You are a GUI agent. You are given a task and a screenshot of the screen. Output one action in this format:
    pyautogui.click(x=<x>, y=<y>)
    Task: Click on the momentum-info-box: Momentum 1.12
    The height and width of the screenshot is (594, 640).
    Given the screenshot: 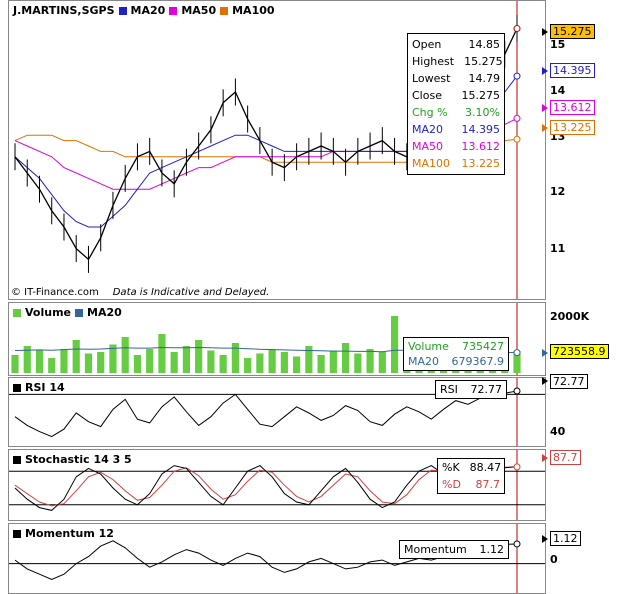 What is the action you would take?
    pyautogui.click(x=454, y=549)
    